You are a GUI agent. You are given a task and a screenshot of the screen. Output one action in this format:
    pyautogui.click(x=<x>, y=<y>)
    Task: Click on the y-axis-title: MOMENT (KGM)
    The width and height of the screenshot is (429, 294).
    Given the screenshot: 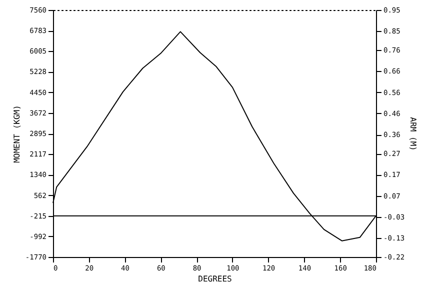 What is the action you would take?
    pyautogui.click(x=17, y=134)
    